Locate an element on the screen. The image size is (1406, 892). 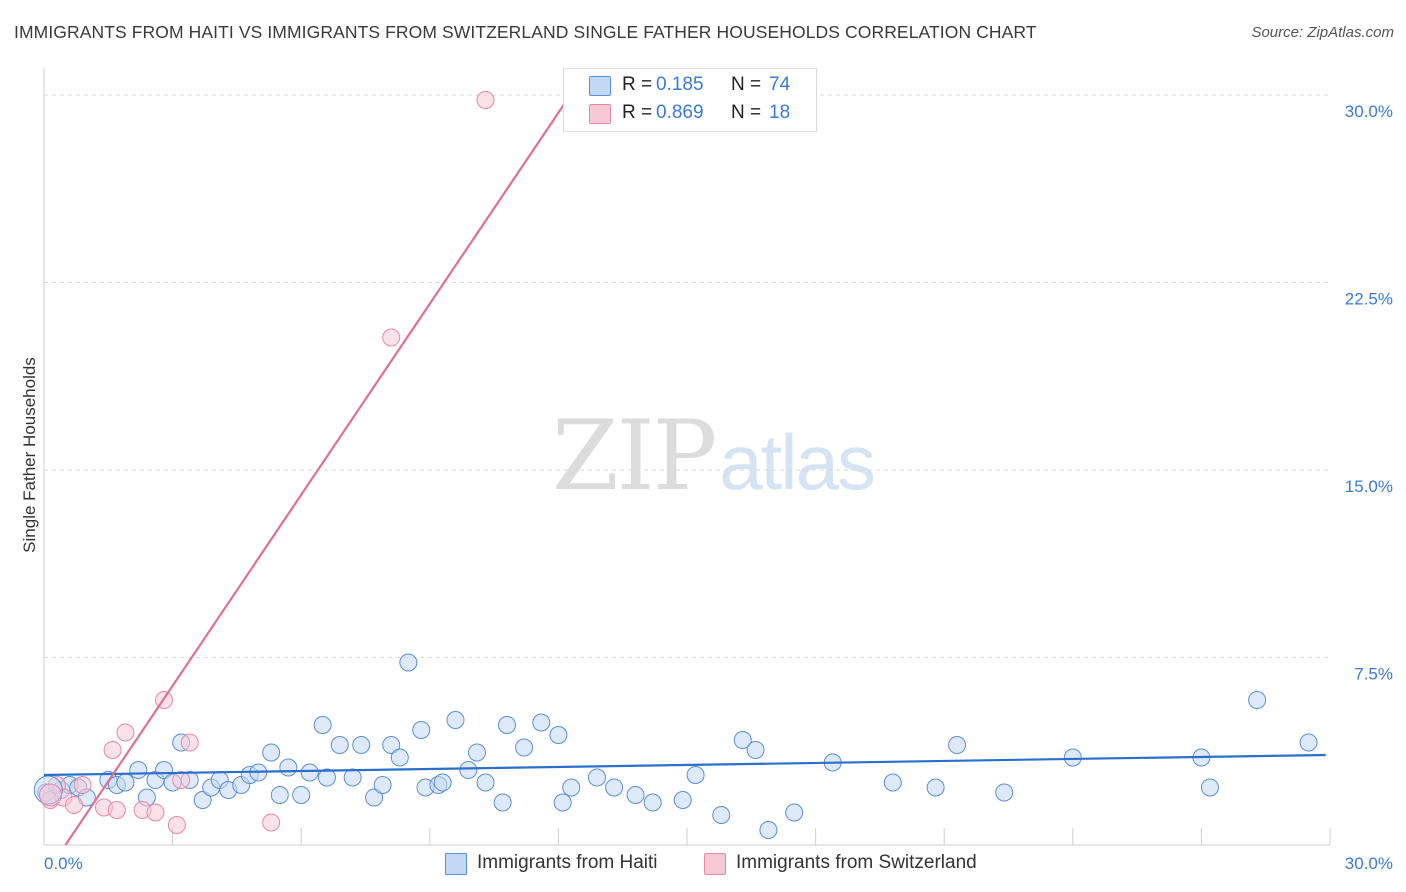
legend-row-switzerland: R = 0.869 N = 18 is located at coordinates (690, 114).